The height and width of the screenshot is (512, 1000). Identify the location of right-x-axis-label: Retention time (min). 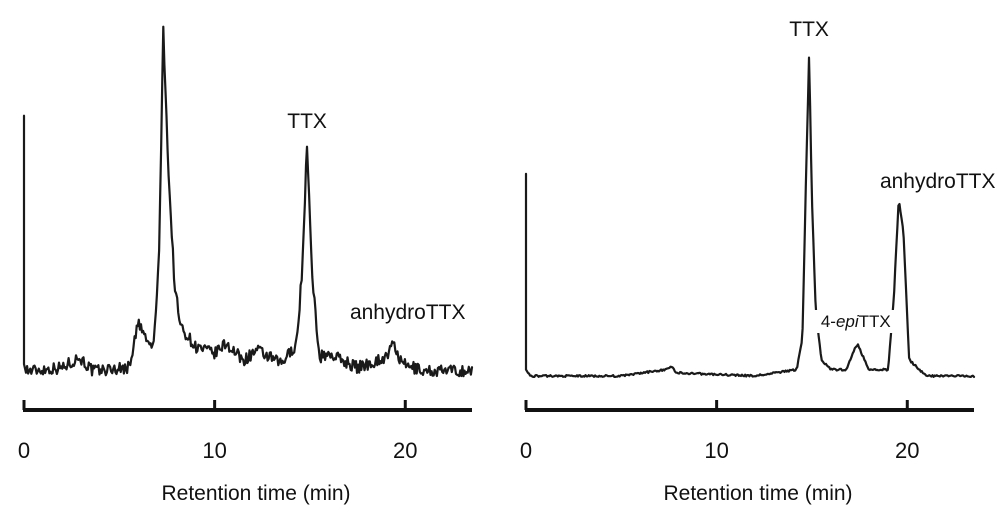
(757, 493).